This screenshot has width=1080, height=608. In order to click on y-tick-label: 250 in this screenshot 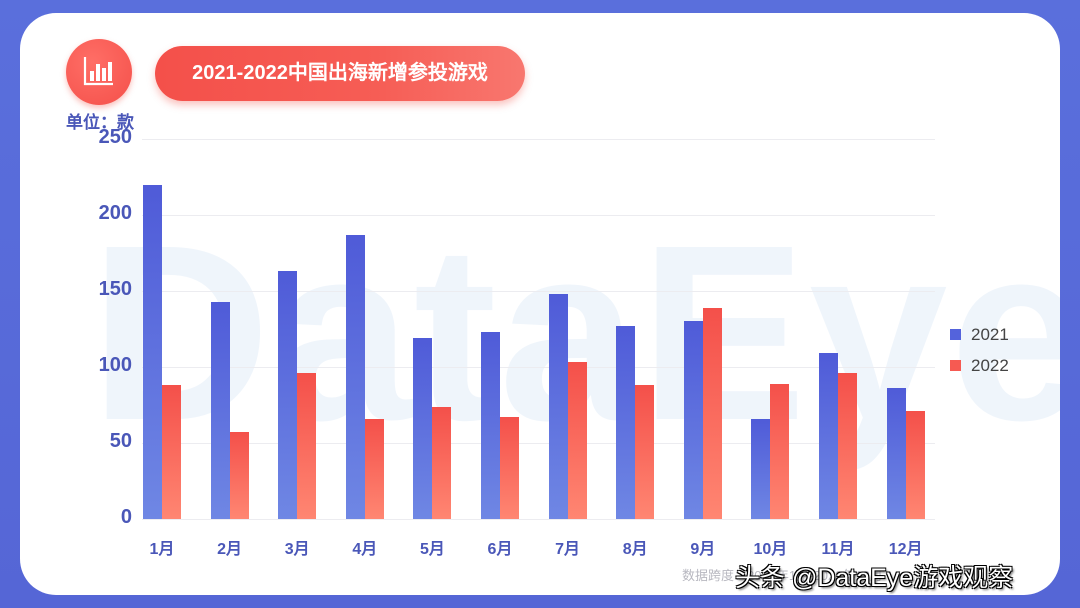, I will do `click(115, 137)`.